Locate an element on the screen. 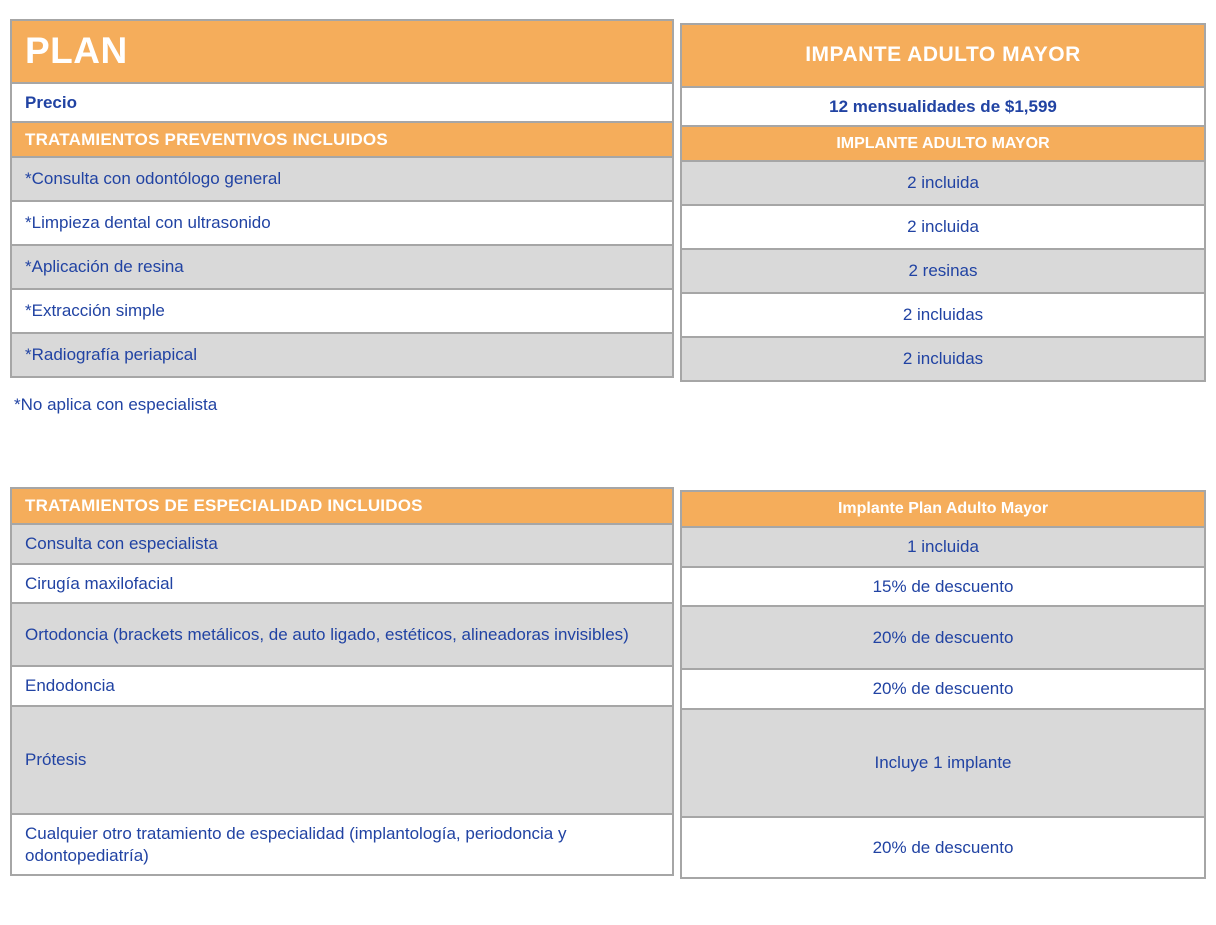 The width and height of the screenshot is (1216, 925). treatment-row-label: *Radiografía periapical is located at coordinates (342, 355).